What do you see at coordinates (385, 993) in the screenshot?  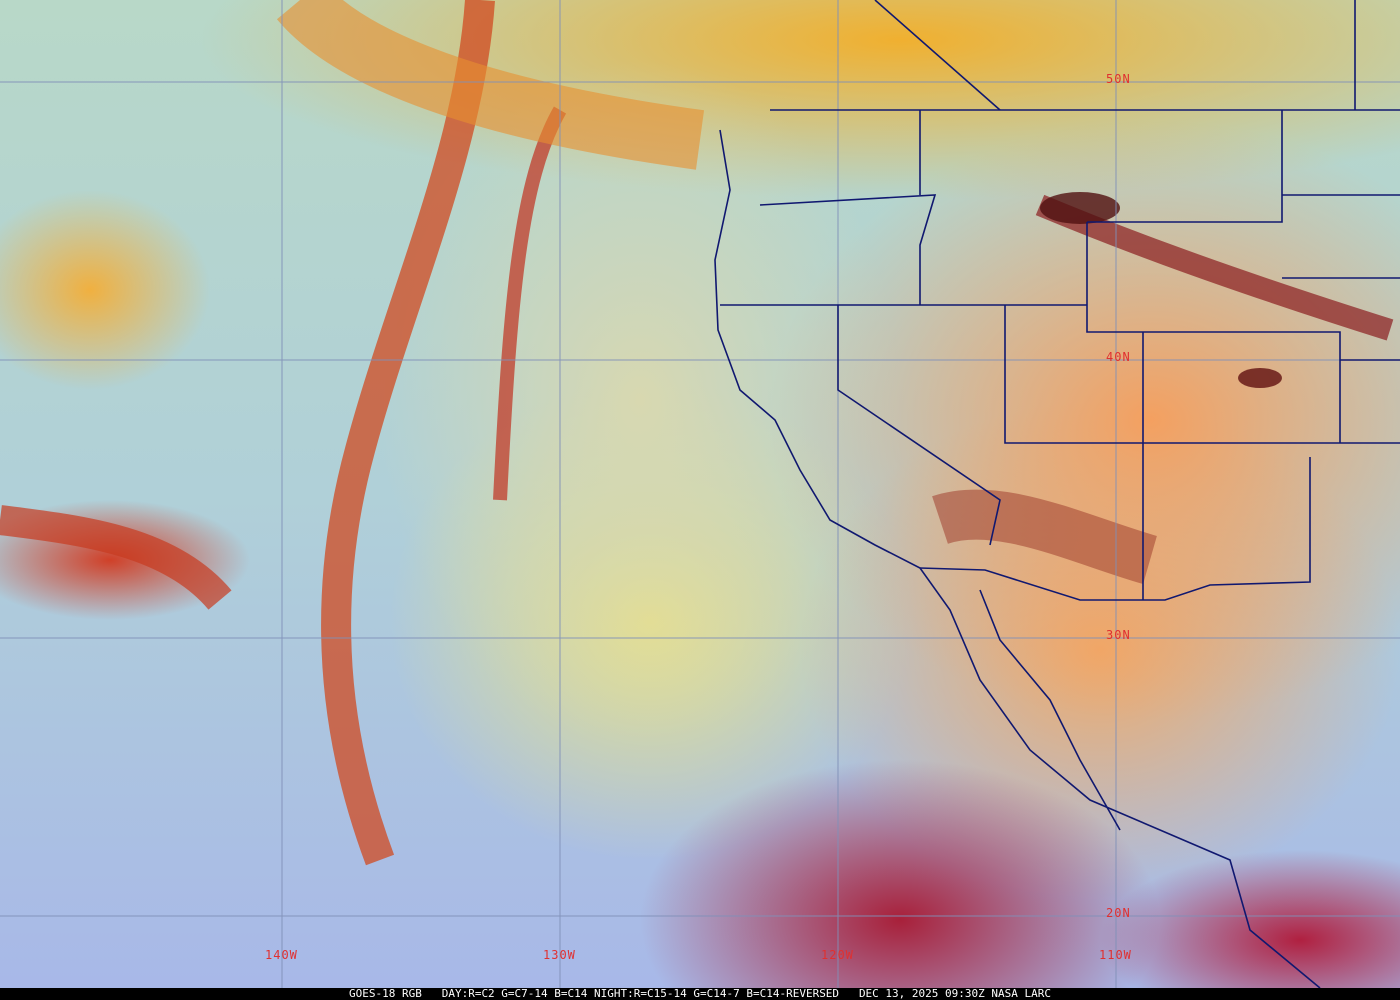 I see `caption-satellite: GOES-18 RGB` at bounding box center [385, 993].